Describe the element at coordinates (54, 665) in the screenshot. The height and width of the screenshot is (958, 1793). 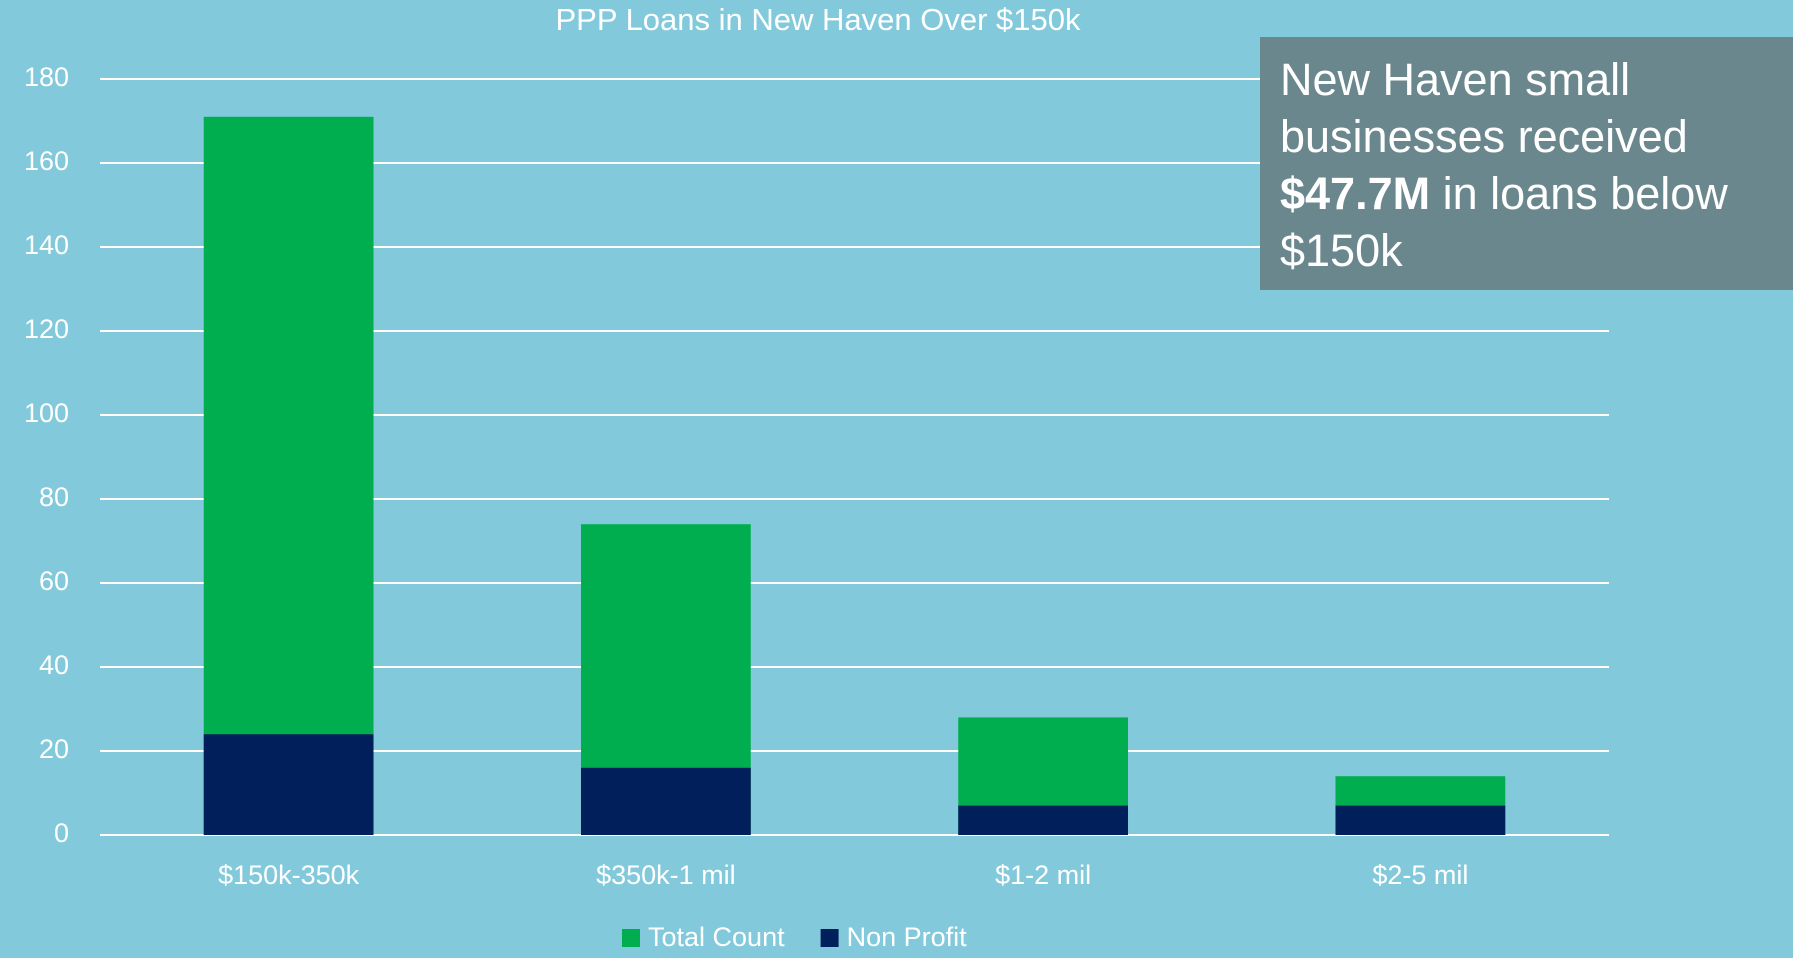
I see `y-tick-label: 40` at that location.